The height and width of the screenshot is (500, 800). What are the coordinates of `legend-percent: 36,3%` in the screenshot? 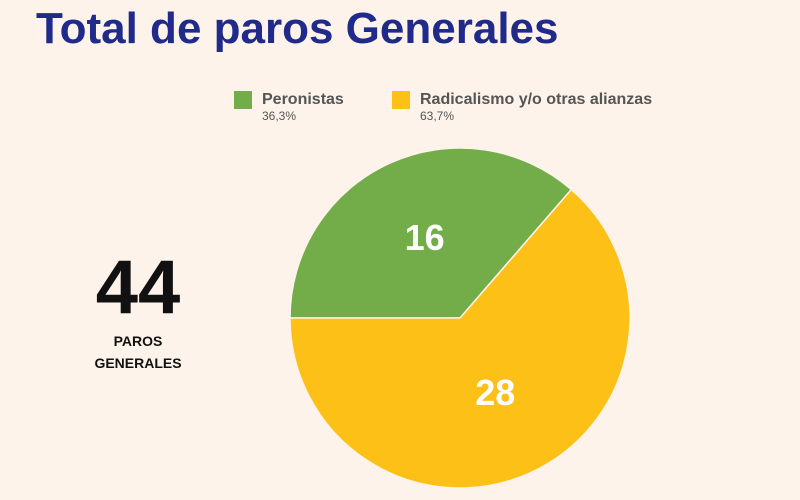 It's located at (279, 116).